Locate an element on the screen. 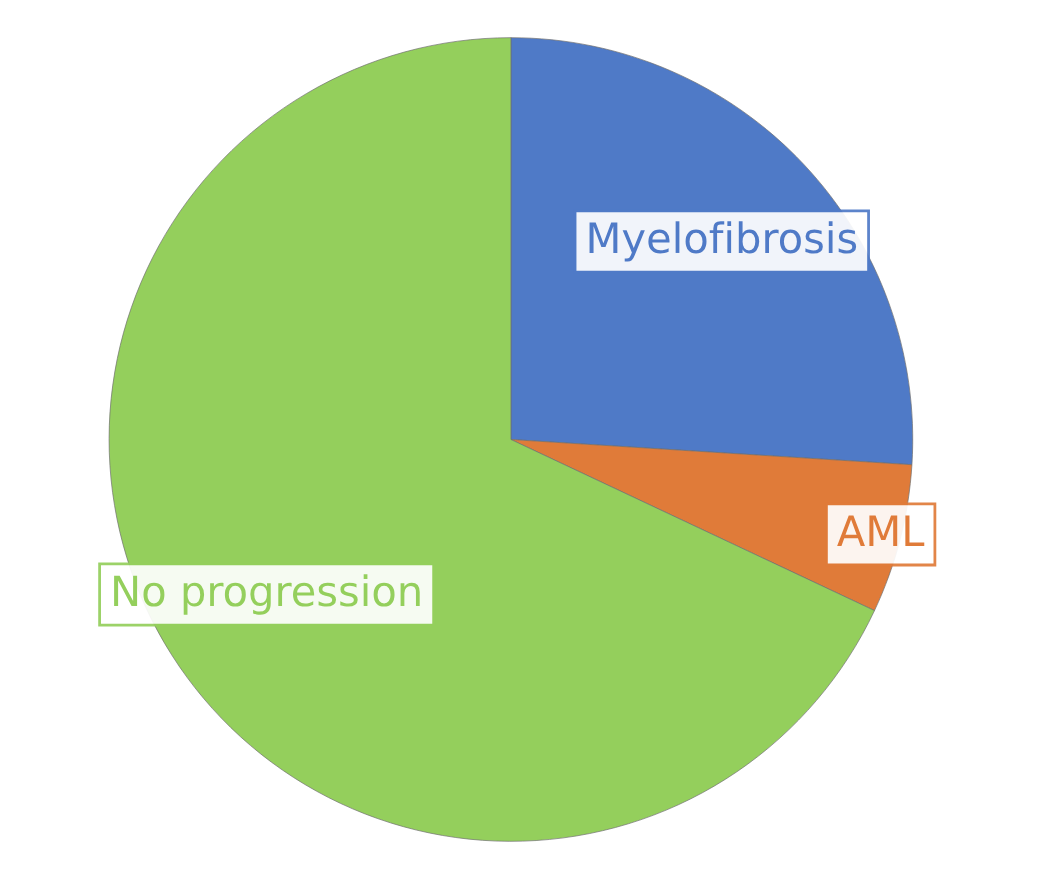 The width and height of the screenshot is (1062, 879). slice-label: No progression is located at coordinates (267, 594).